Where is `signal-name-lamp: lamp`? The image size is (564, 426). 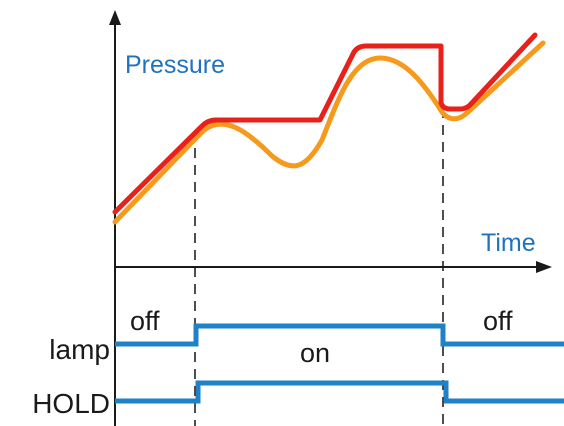
signal-name-lamp: lamp is located at coordinates (79, 349).